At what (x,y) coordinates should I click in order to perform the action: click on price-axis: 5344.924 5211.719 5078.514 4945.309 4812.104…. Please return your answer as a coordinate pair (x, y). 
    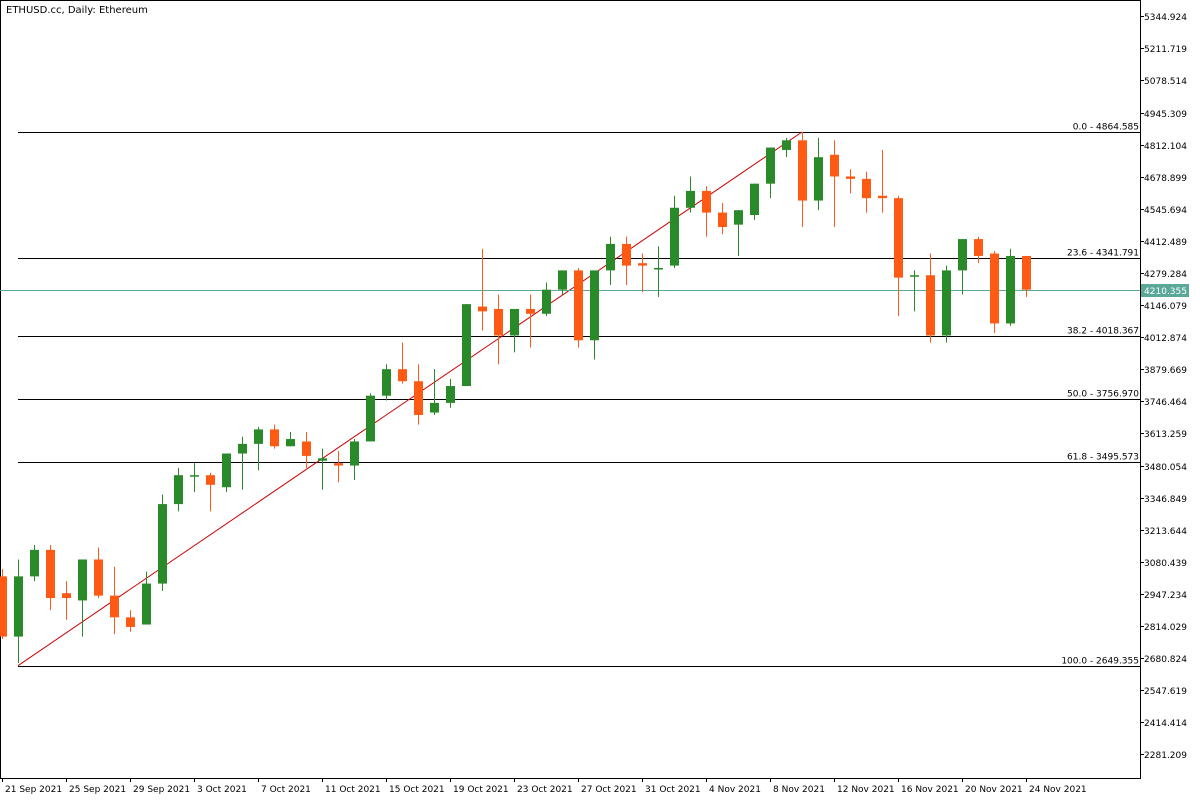
    Looking at the image, I should click on (1163, 387).